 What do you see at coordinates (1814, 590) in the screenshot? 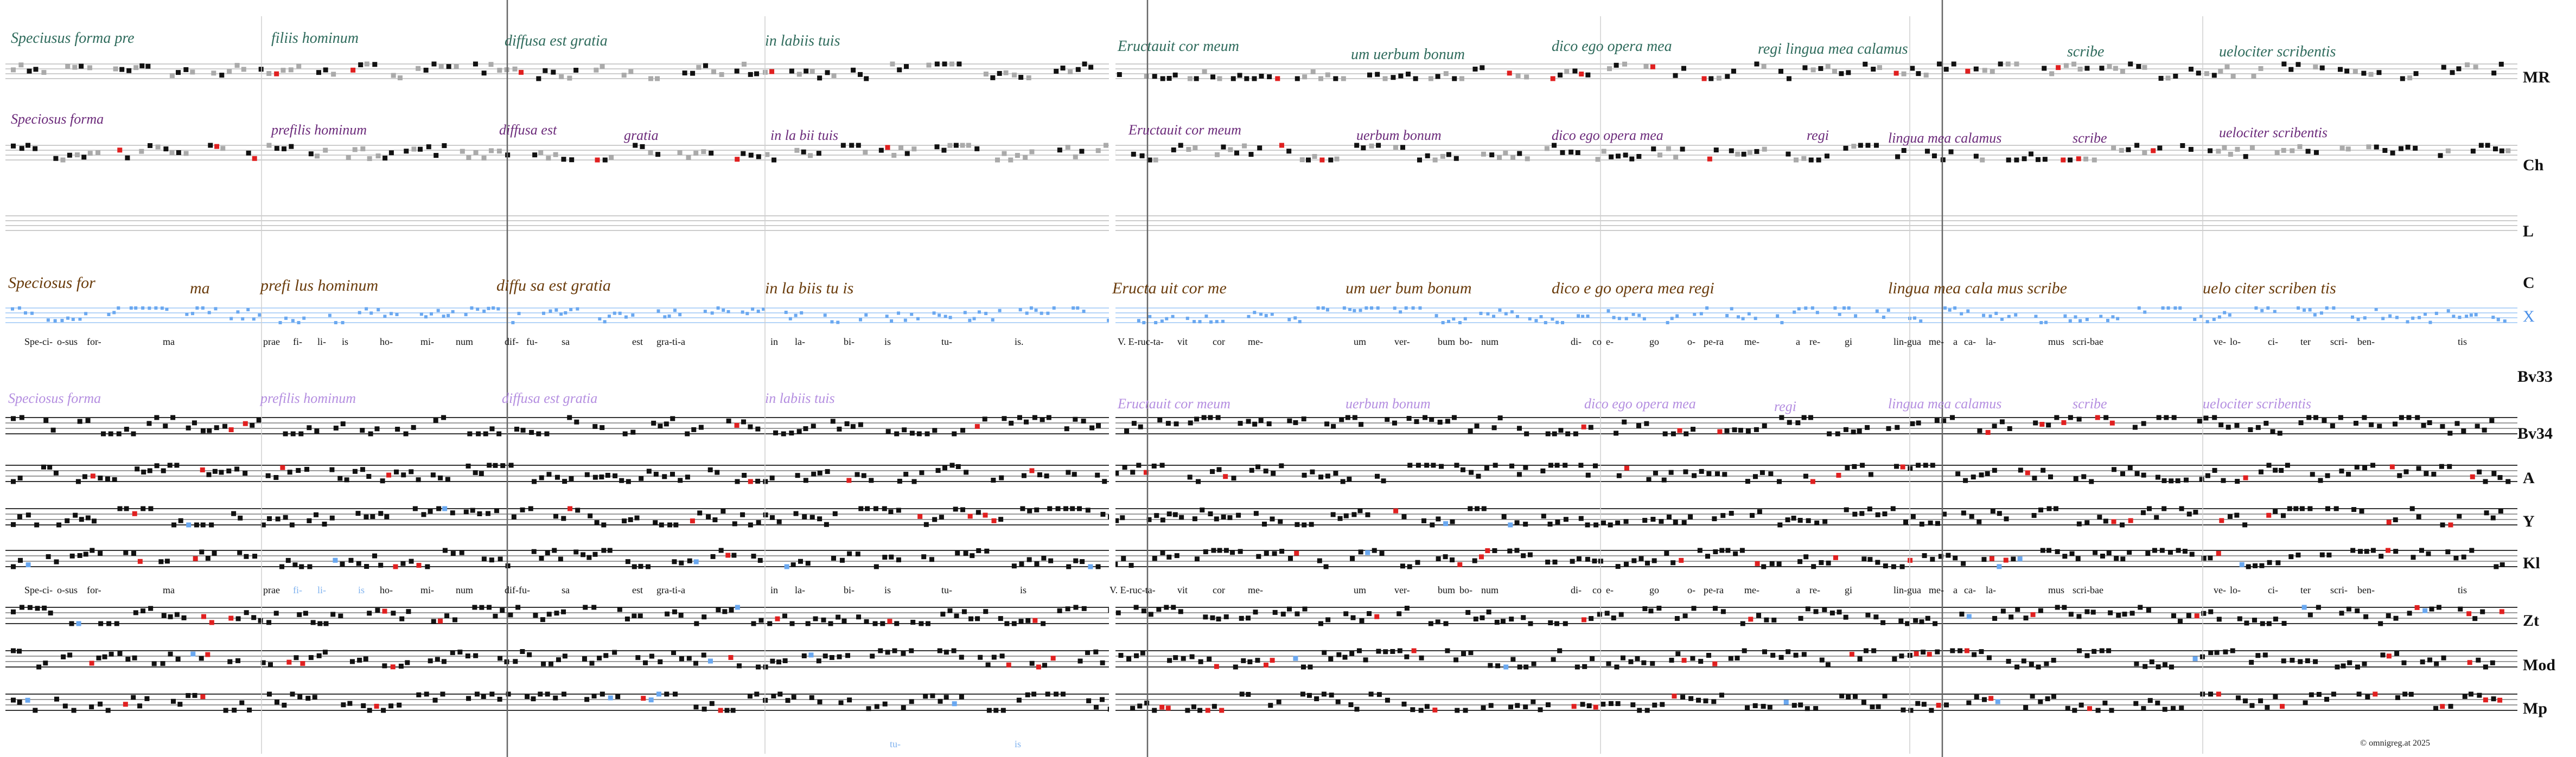
I see `syllable: re-` at bounding box center [1814, 590].